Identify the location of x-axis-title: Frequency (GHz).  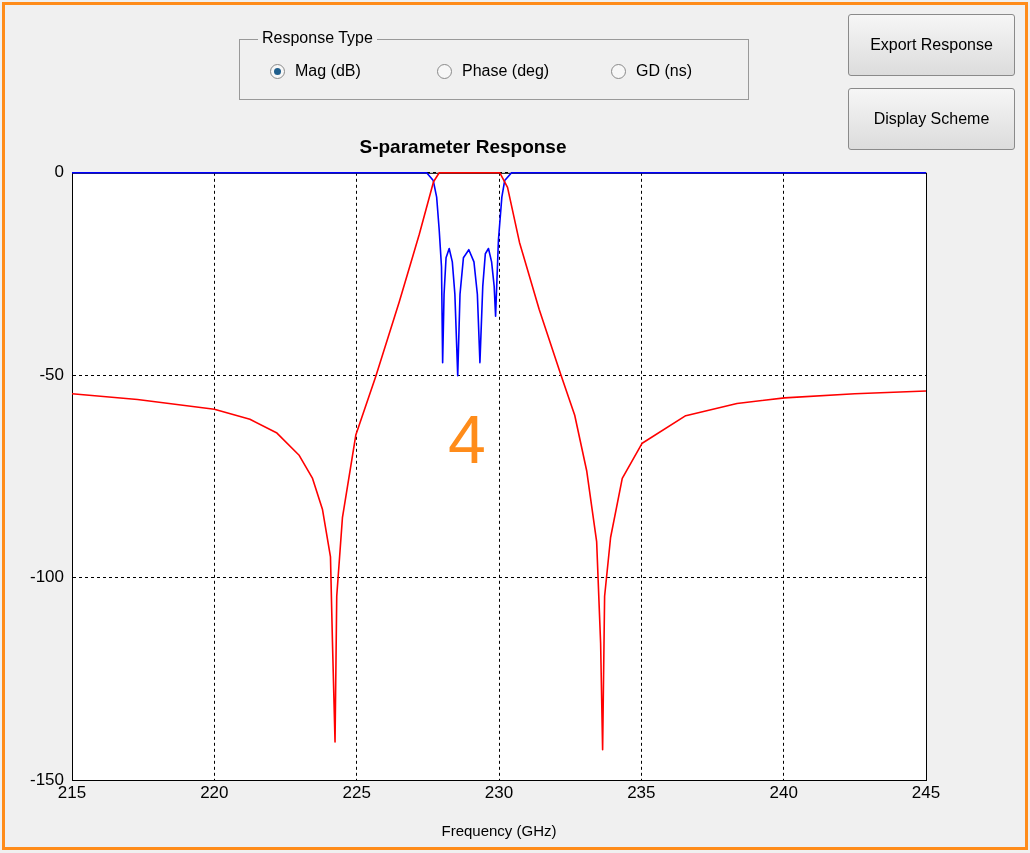
(499, 831).